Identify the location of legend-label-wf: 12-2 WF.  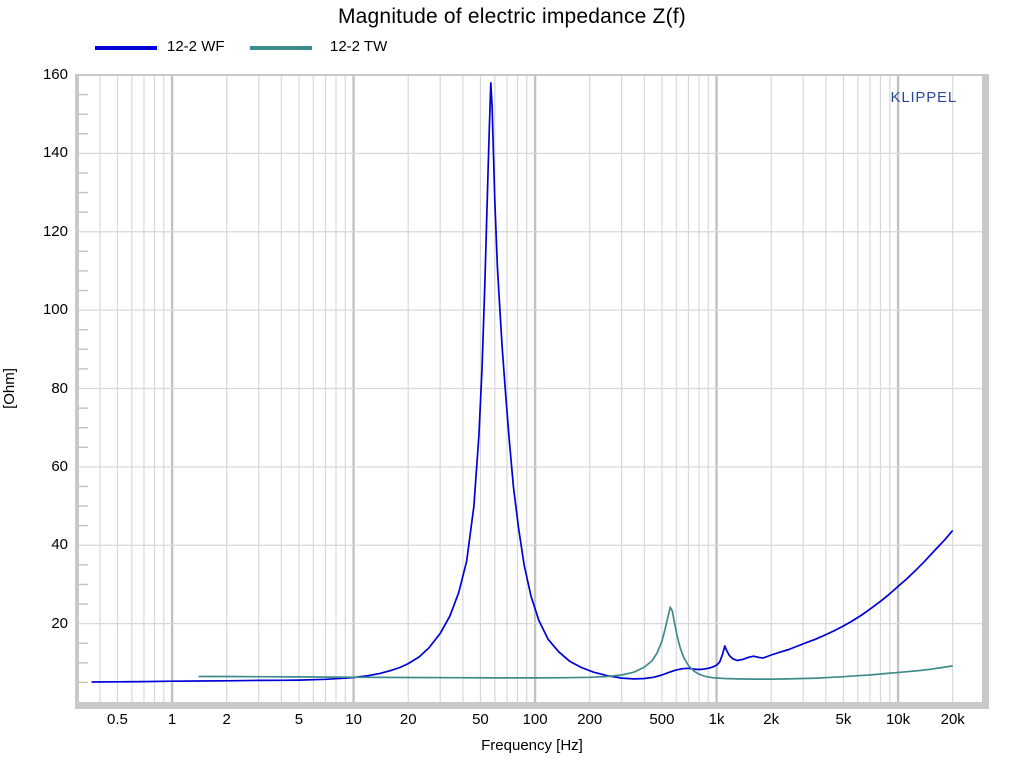
(196, 46).